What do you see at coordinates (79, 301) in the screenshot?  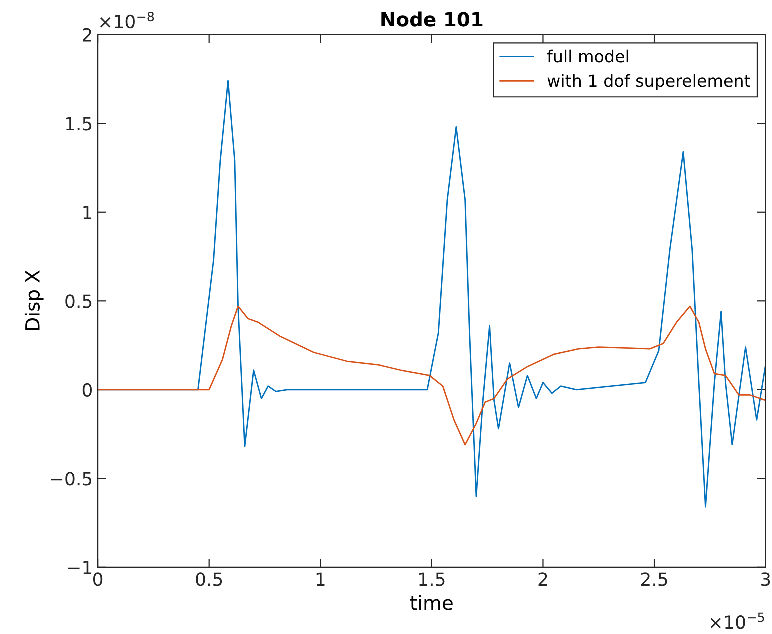 I see `y-tick-label: 0.5` at bounding box center [79, 301].